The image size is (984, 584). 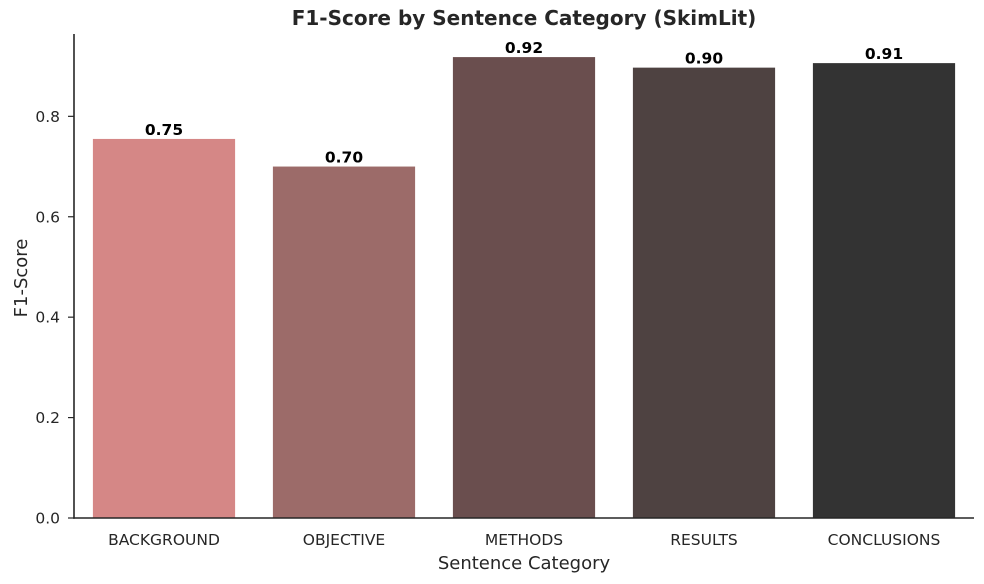 What do you see at coordinates (884, 290) in the screenshot?
I see `bar-conclusions` at bounding box center [884, 290].